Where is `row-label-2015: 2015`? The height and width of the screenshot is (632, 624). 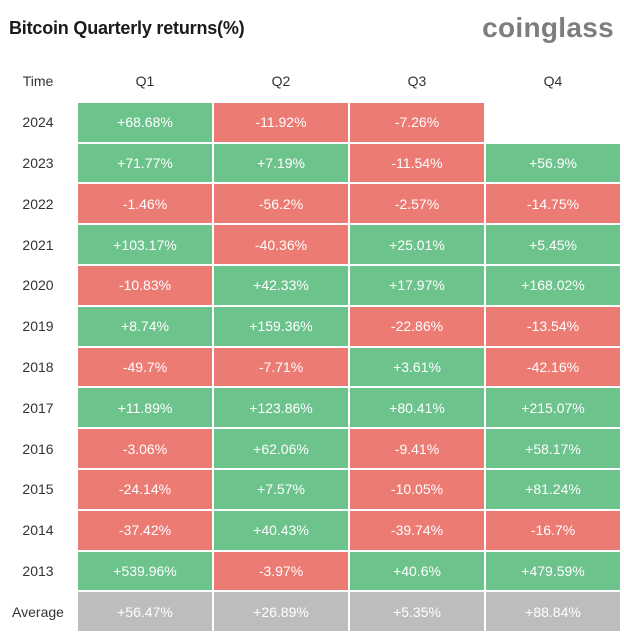 row-label-2015: 2015 is located at coordinates (38, 489).